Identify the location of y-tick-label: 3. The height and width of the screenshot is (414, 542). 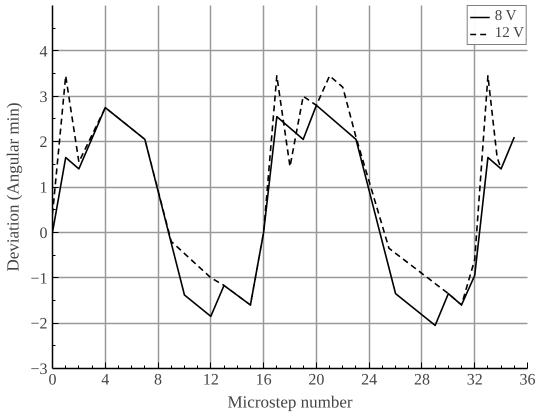
(44, 97).